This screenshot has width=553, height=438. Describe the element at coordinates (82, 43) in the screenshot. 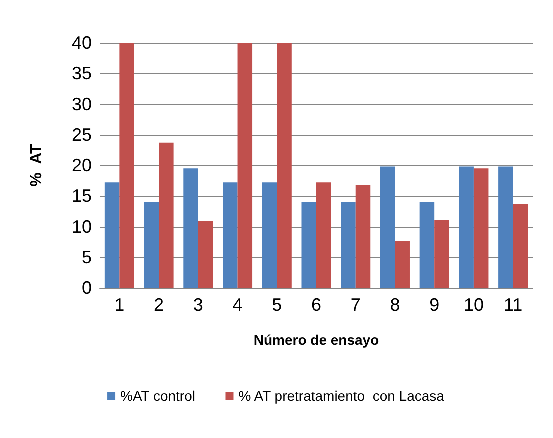

I see `y-tick-label: 40` at that location.